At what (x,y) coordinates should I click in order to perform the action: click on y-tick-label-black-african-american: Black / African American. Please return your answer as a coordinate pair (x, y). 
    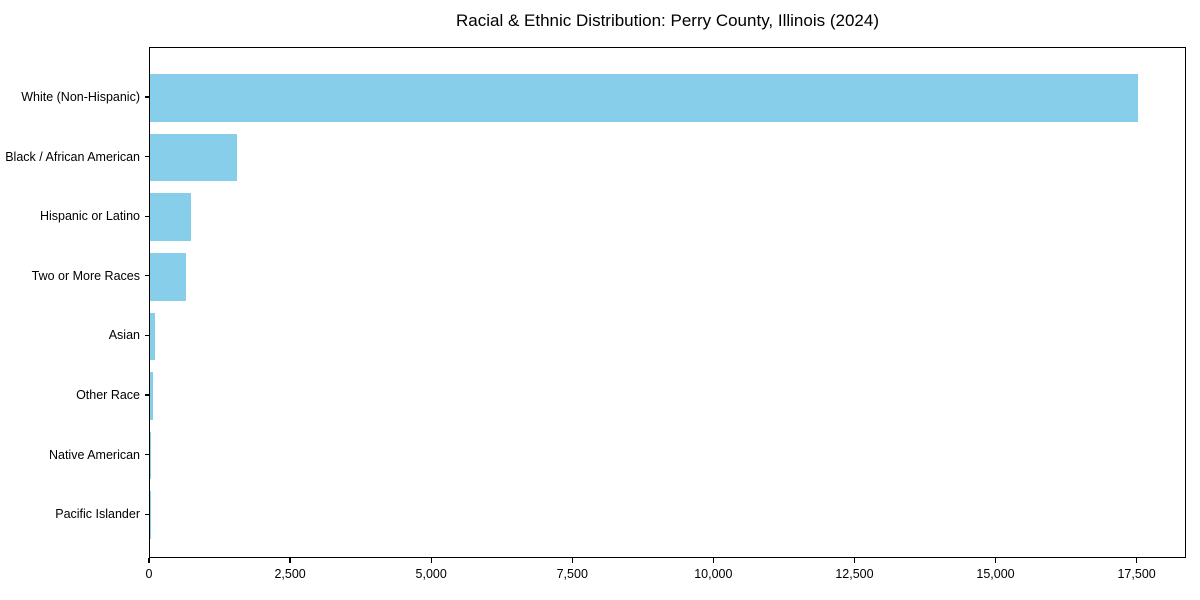
    Looking at the image, I should click on (72, 156).